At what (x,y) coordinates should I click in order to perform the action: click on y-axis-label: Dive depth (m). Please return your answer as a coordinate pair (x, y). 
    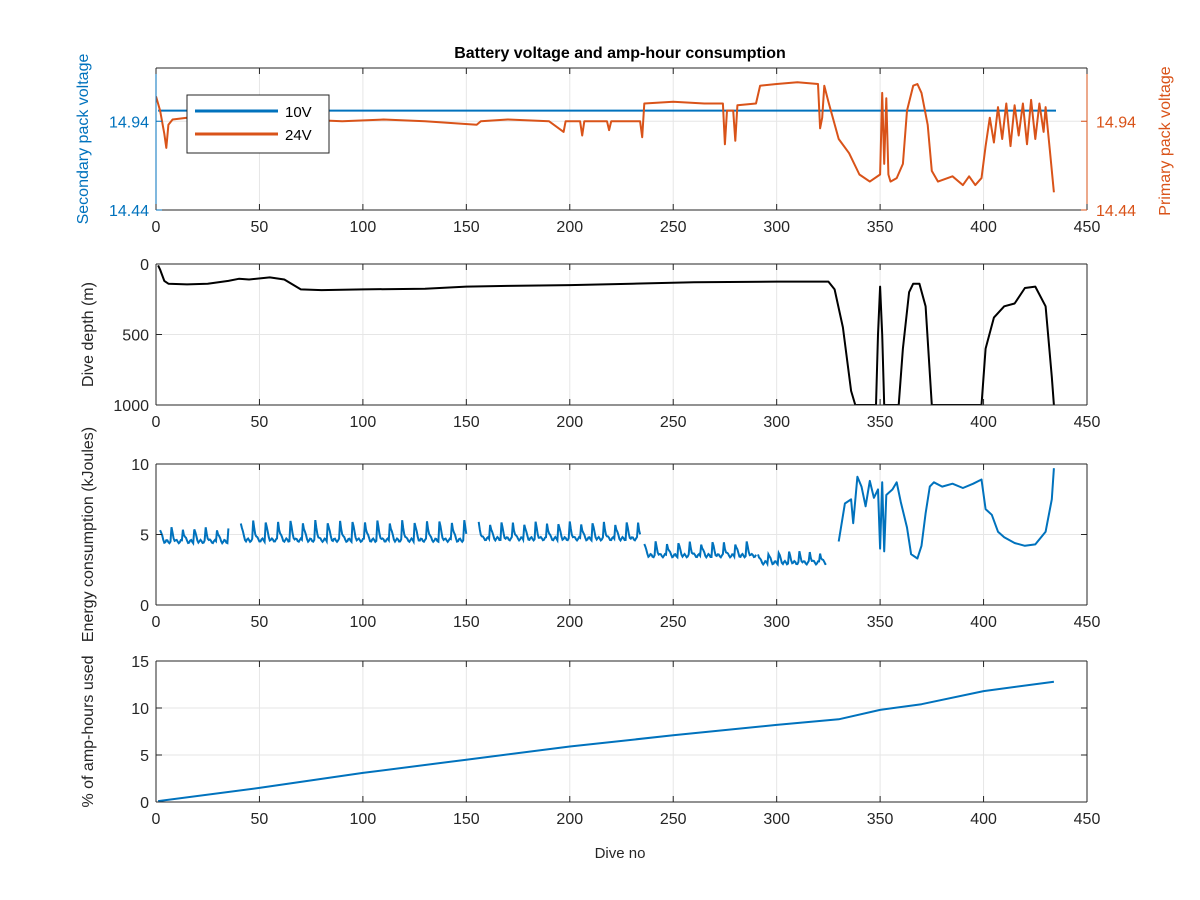
    Looking at the image, I should click on (88, 334).